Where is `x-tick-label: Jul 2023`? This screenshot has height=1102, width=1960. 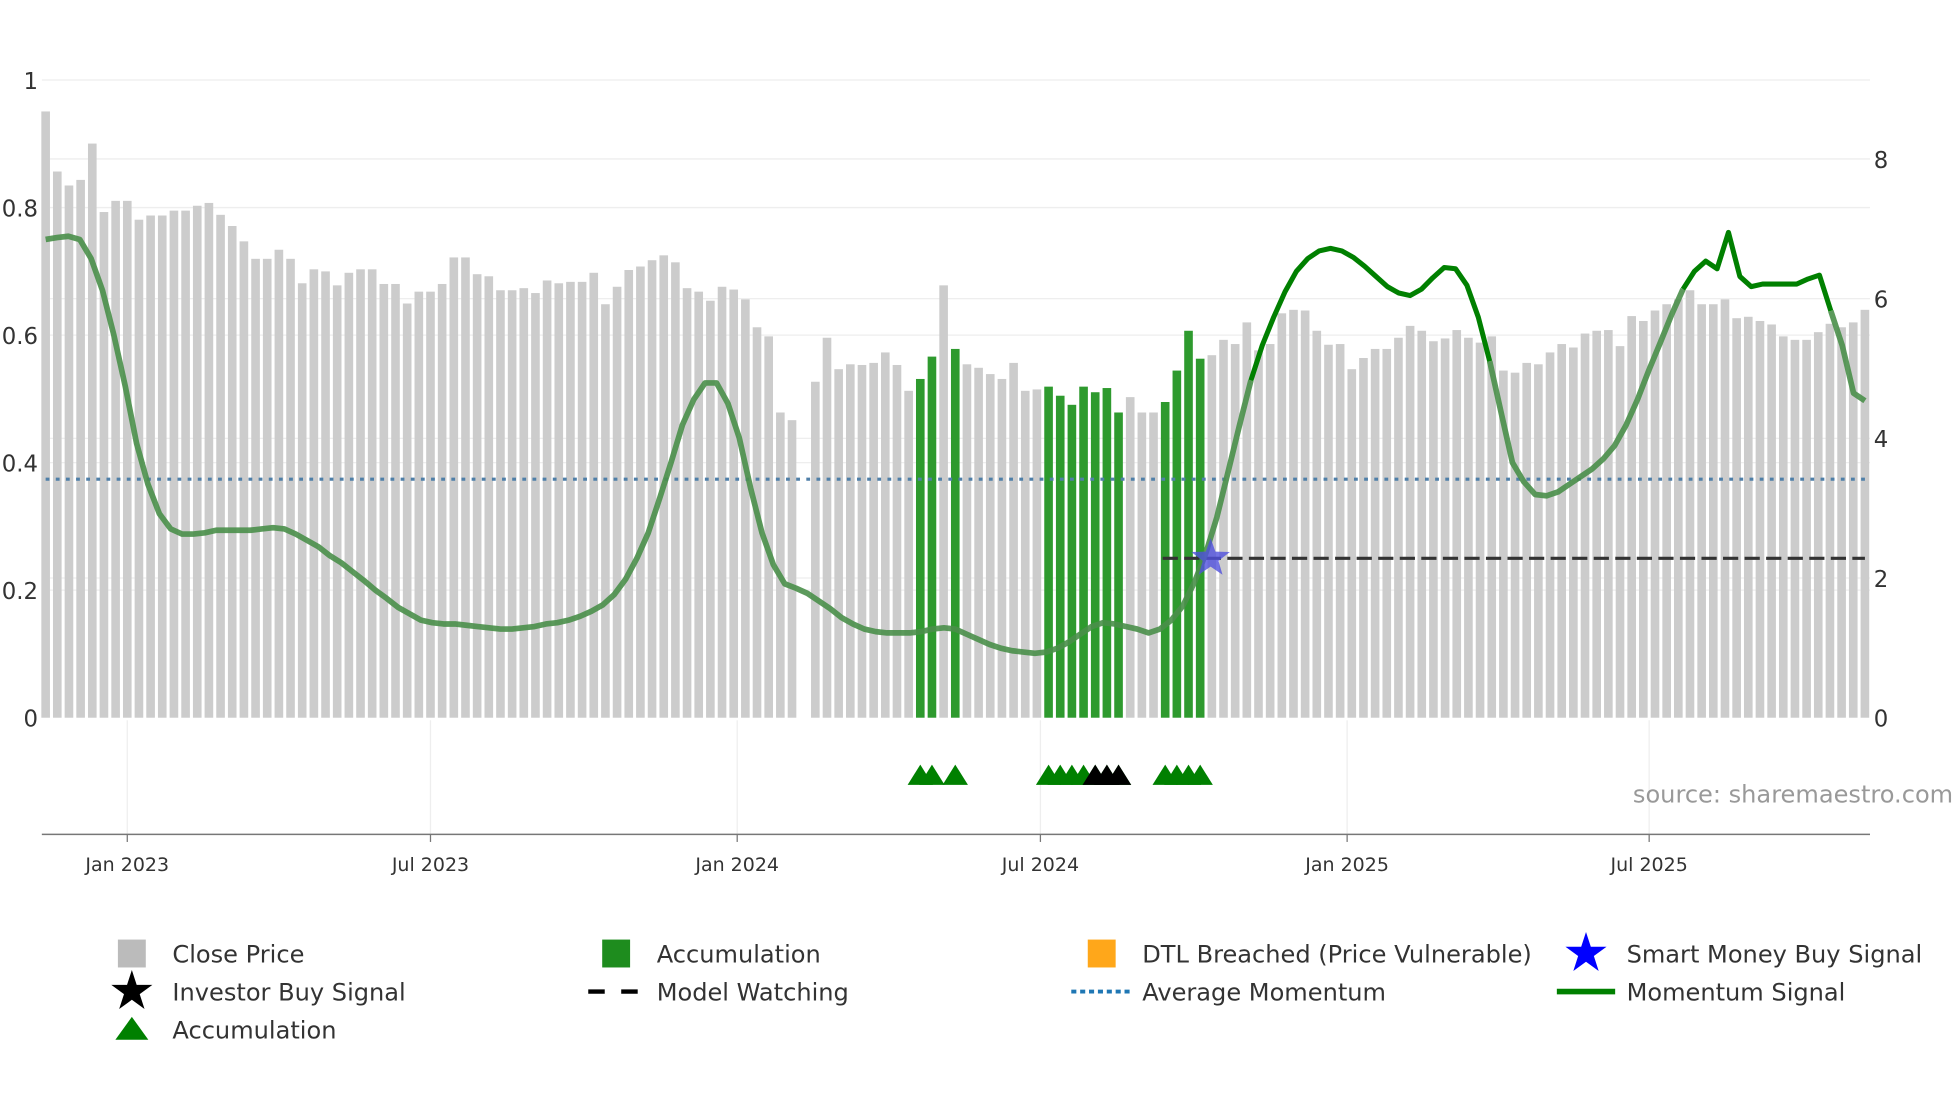 x-tick-label: Jul 2023 is located at coordinates (430, 865).